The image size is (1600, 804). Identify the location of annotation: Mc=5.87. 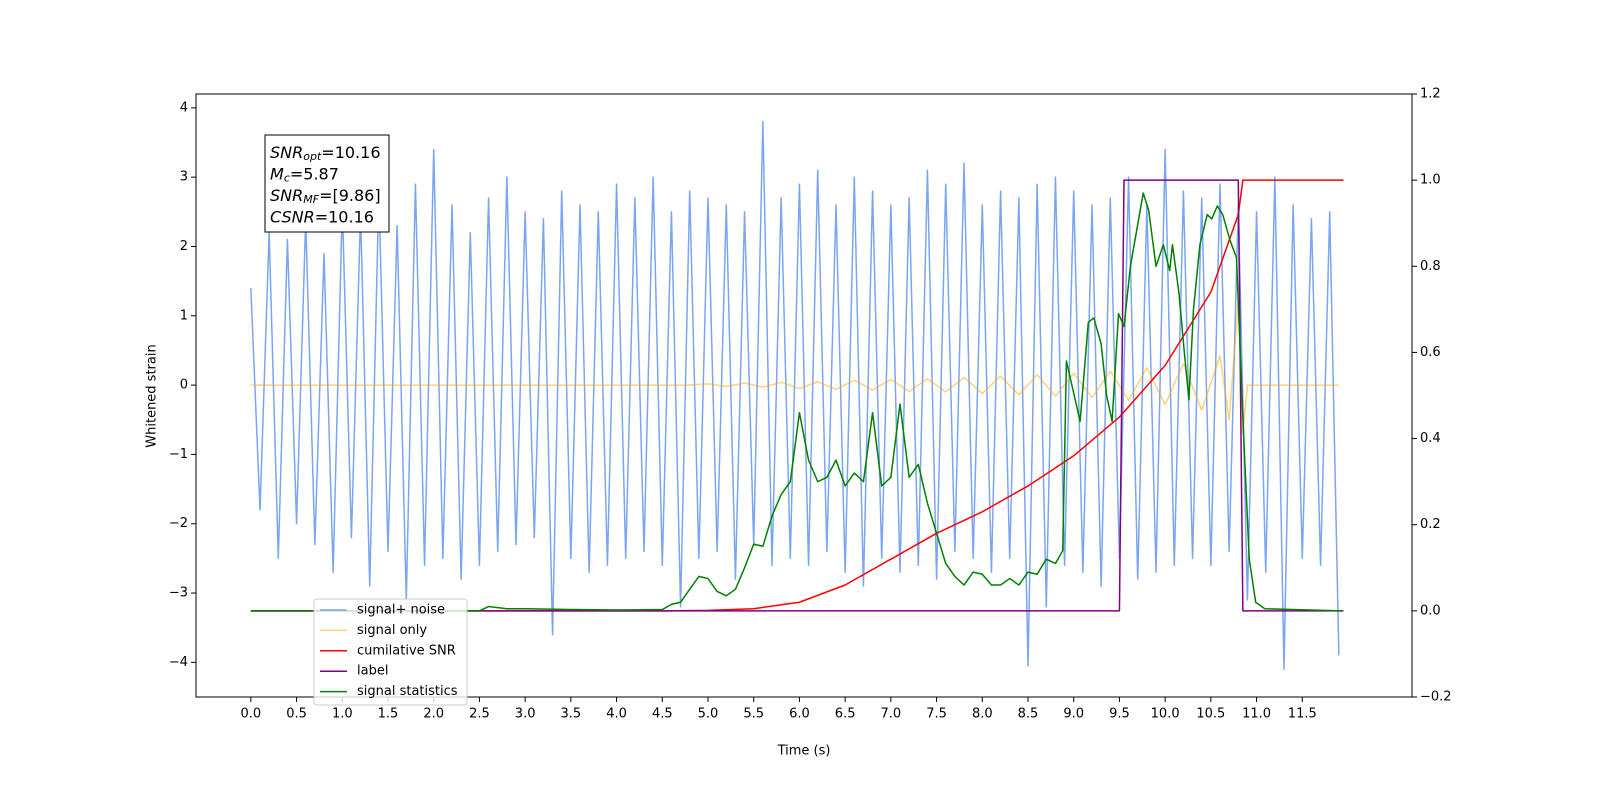
(304, 174).